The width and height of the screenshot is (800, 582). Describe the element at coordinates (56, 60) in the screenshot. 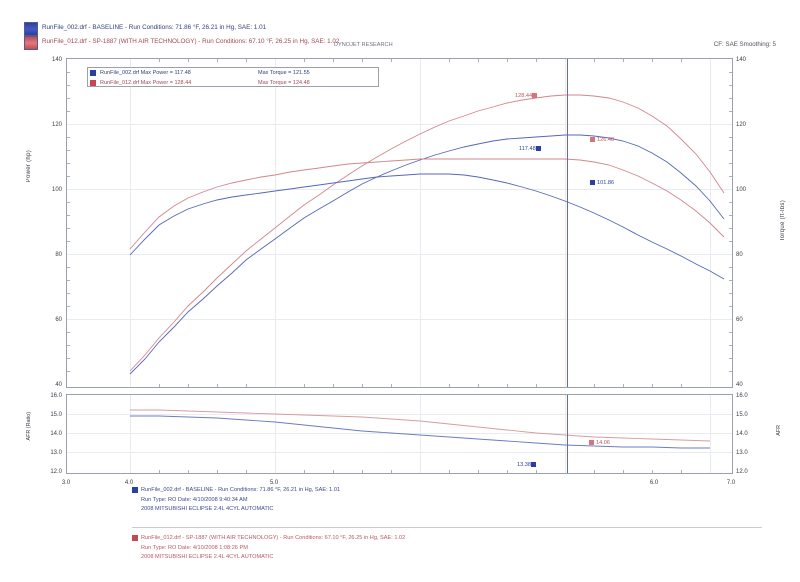

I see `y-left-tick: 140` at that location.